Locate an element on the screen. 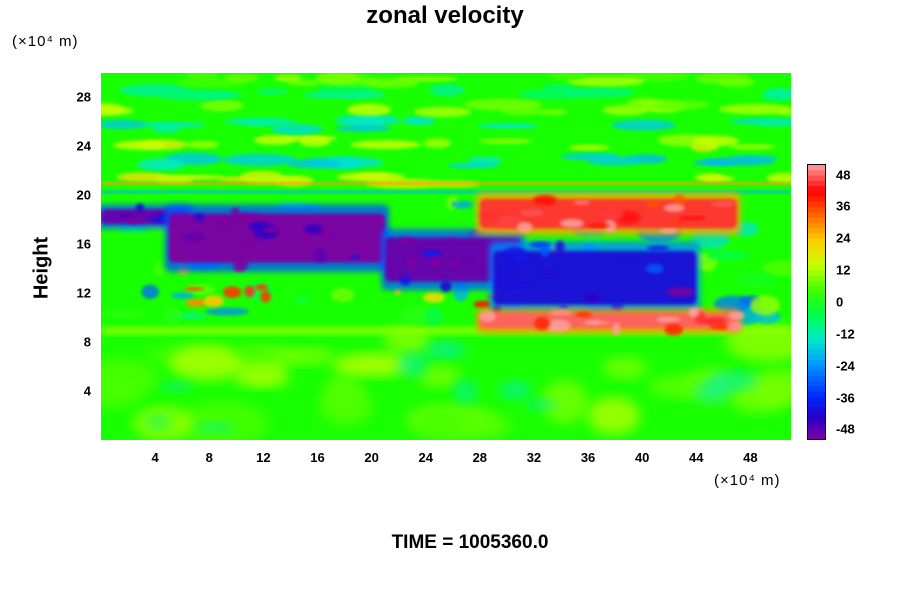 The image size is (900, 600). x-tick-label: 40 is located at coordinates (642, 457).